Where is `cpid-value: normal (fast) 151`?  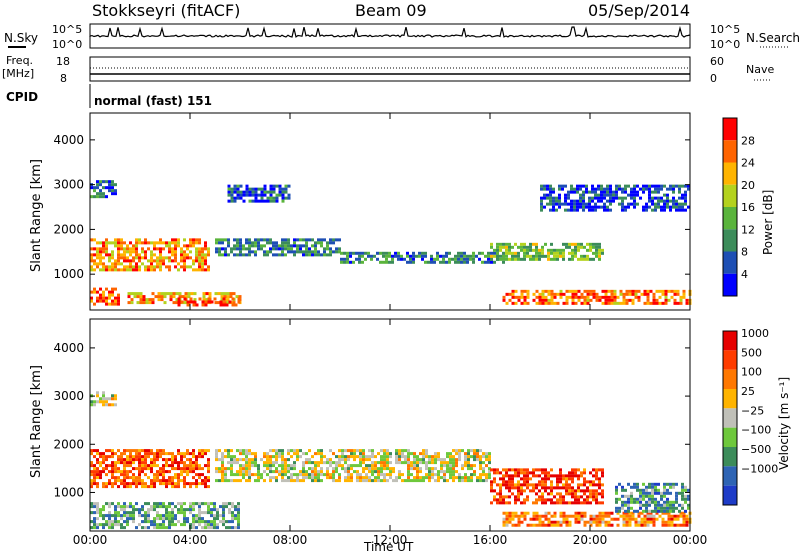 cpid-value: normal (fast) 151 is located at coordinates (153, 101).